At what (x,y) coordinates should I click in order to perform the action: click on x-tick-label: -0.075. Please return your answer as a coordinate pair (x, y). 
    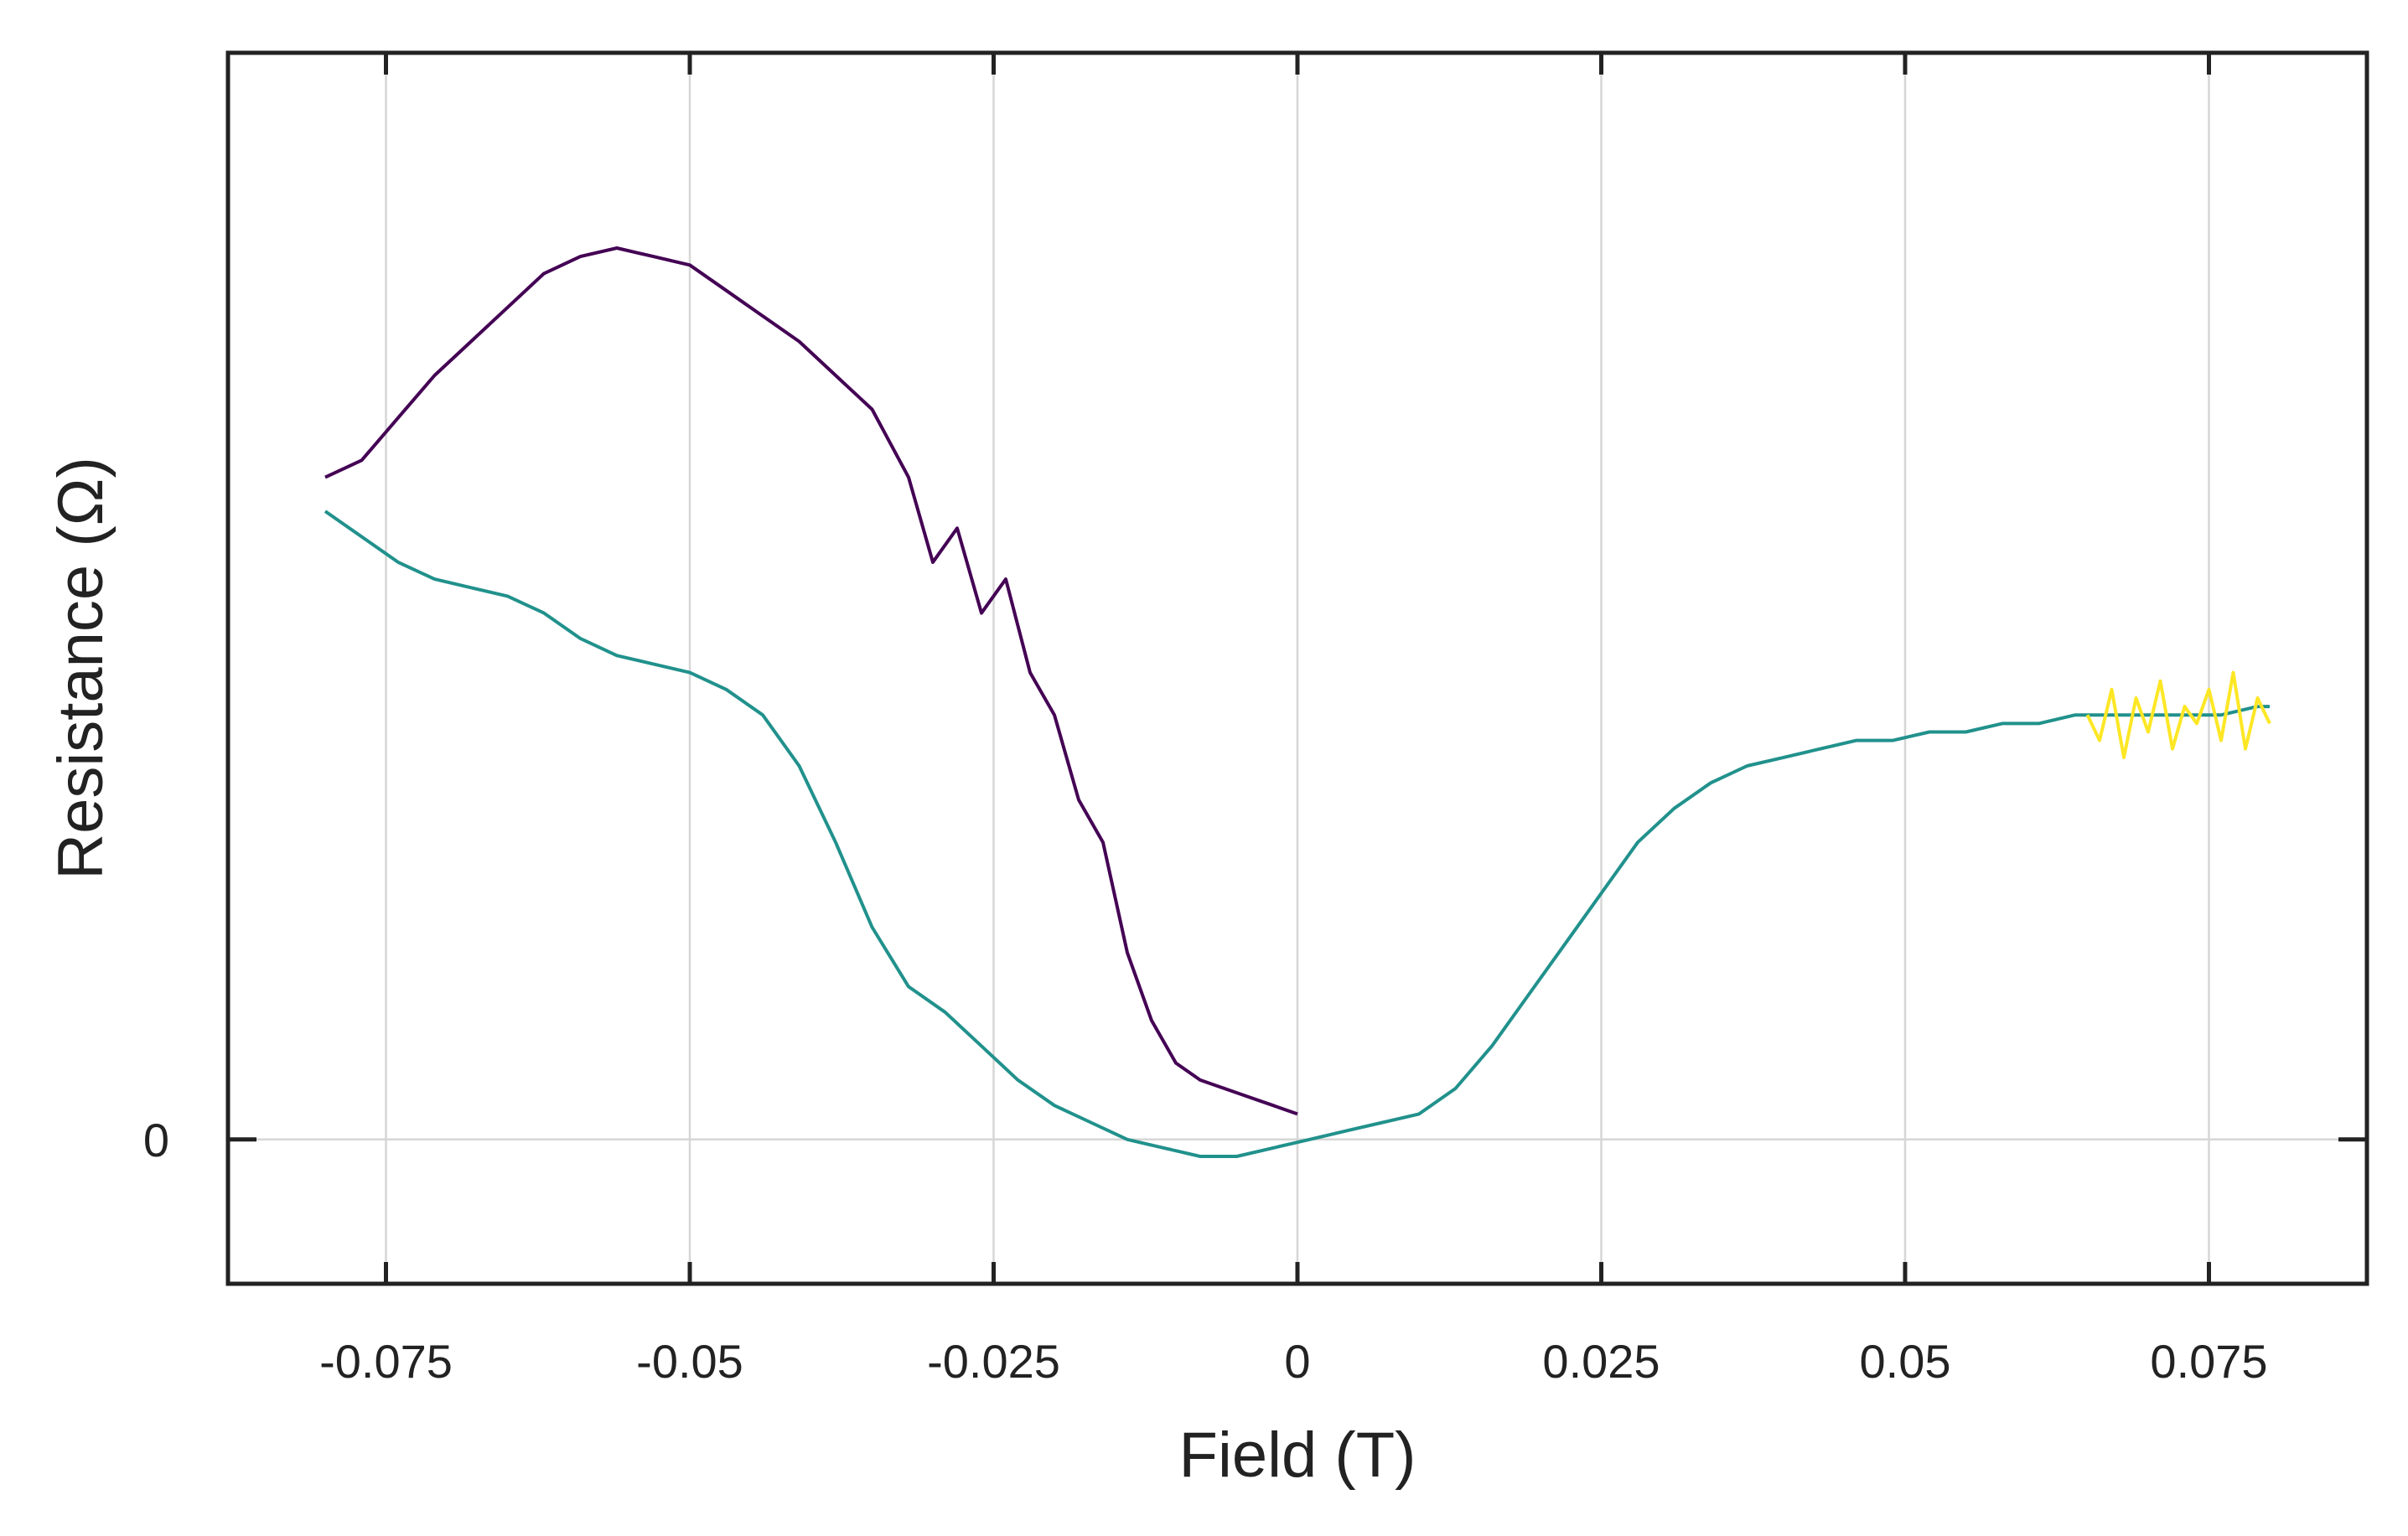
    Looking at the image, I should click on (386, 1361).